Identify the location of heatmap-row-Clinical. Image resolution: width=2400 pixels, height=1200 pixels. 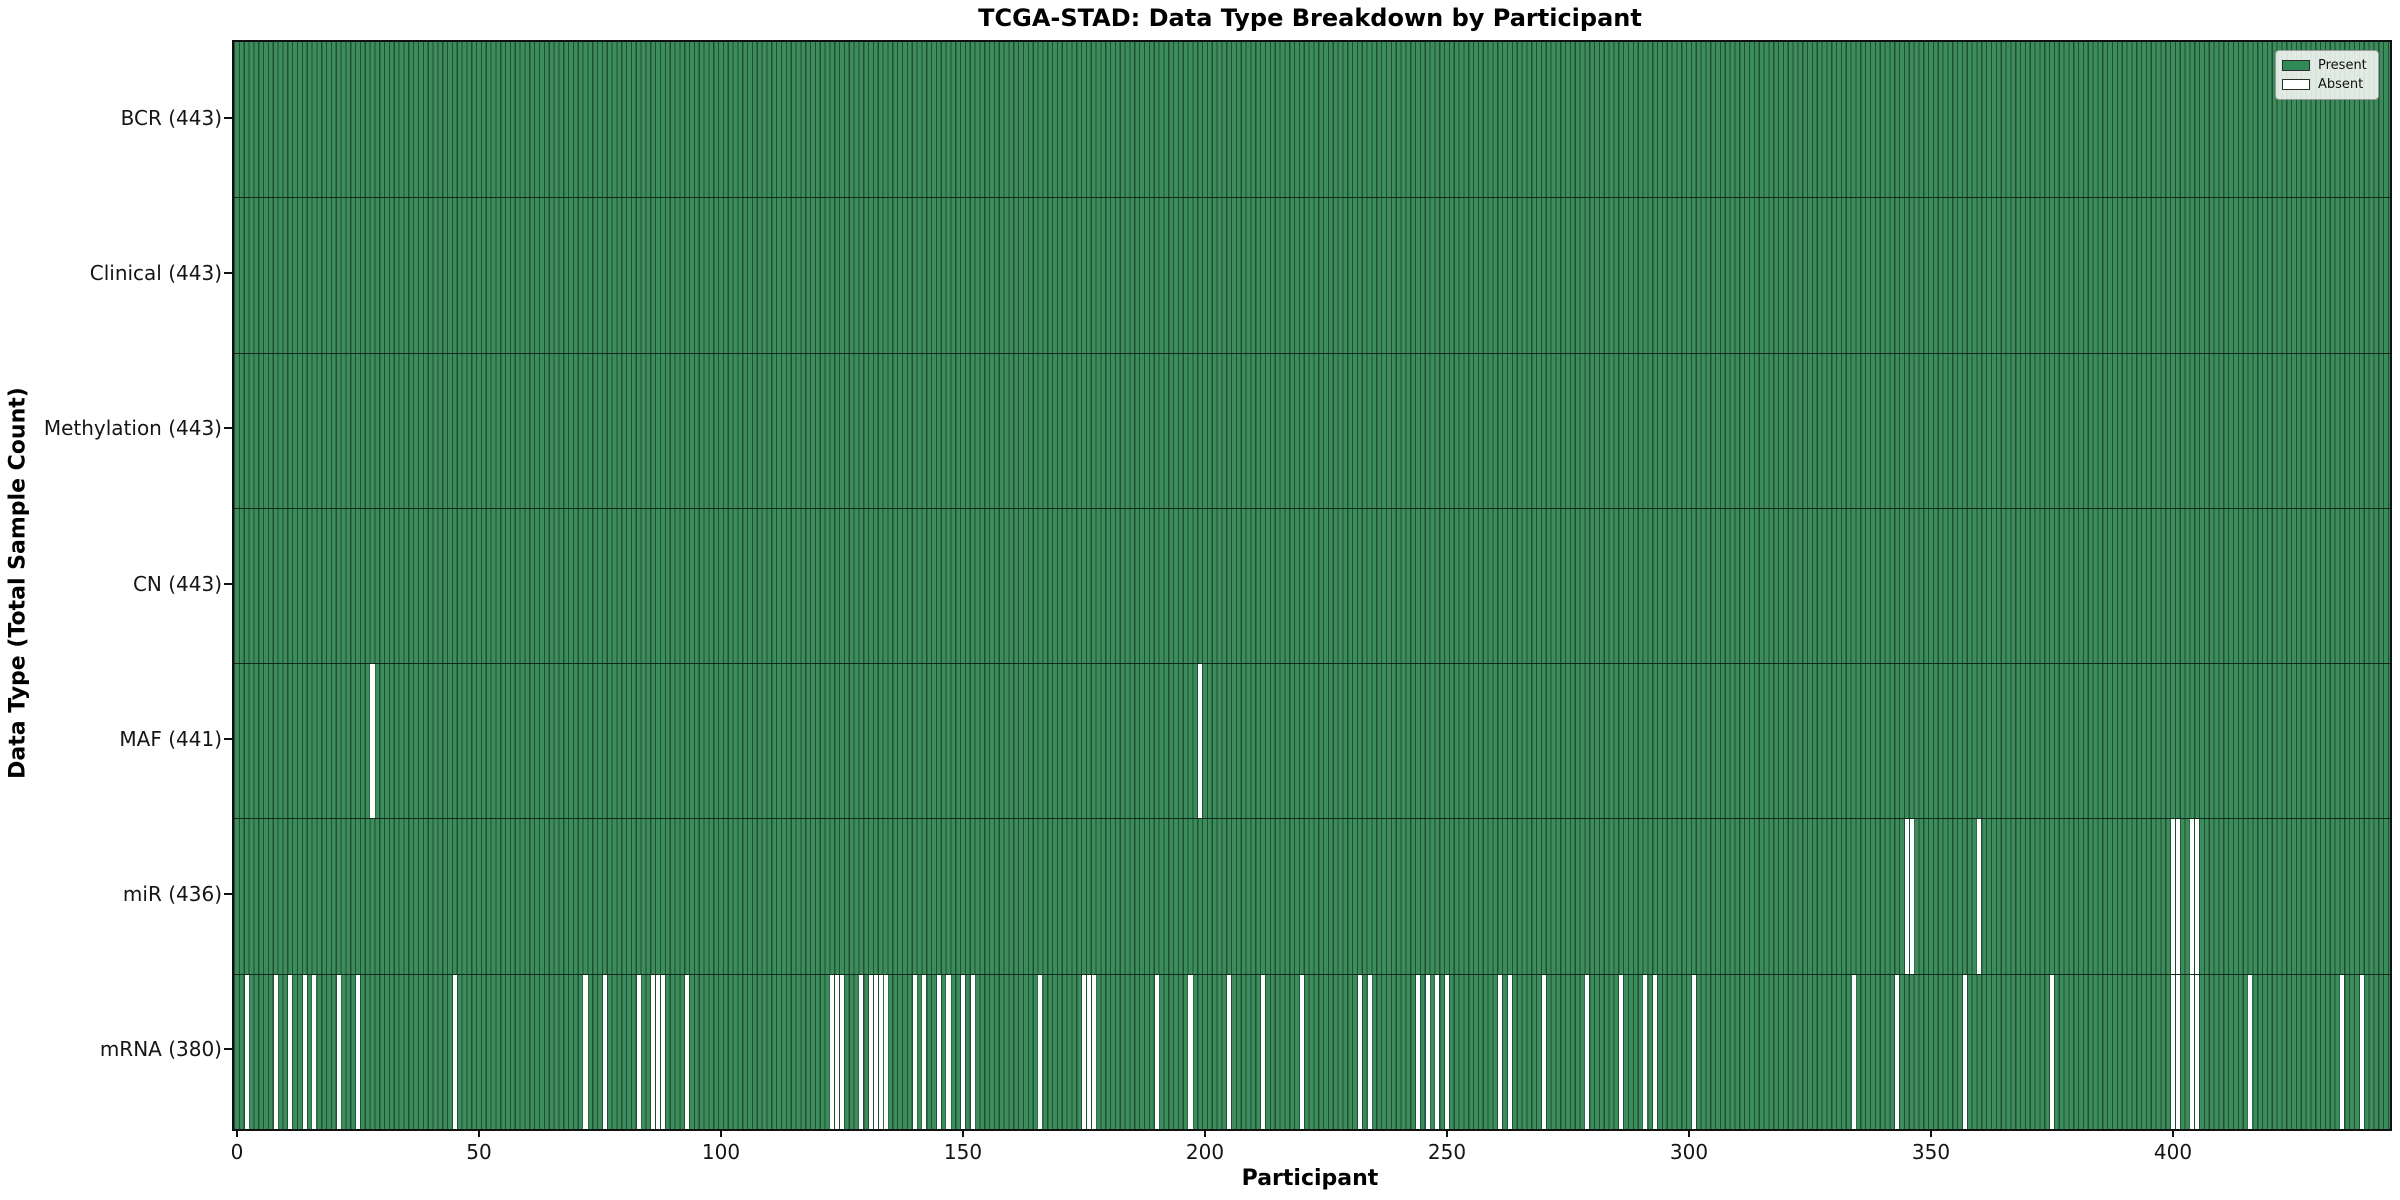
(1312, 275).